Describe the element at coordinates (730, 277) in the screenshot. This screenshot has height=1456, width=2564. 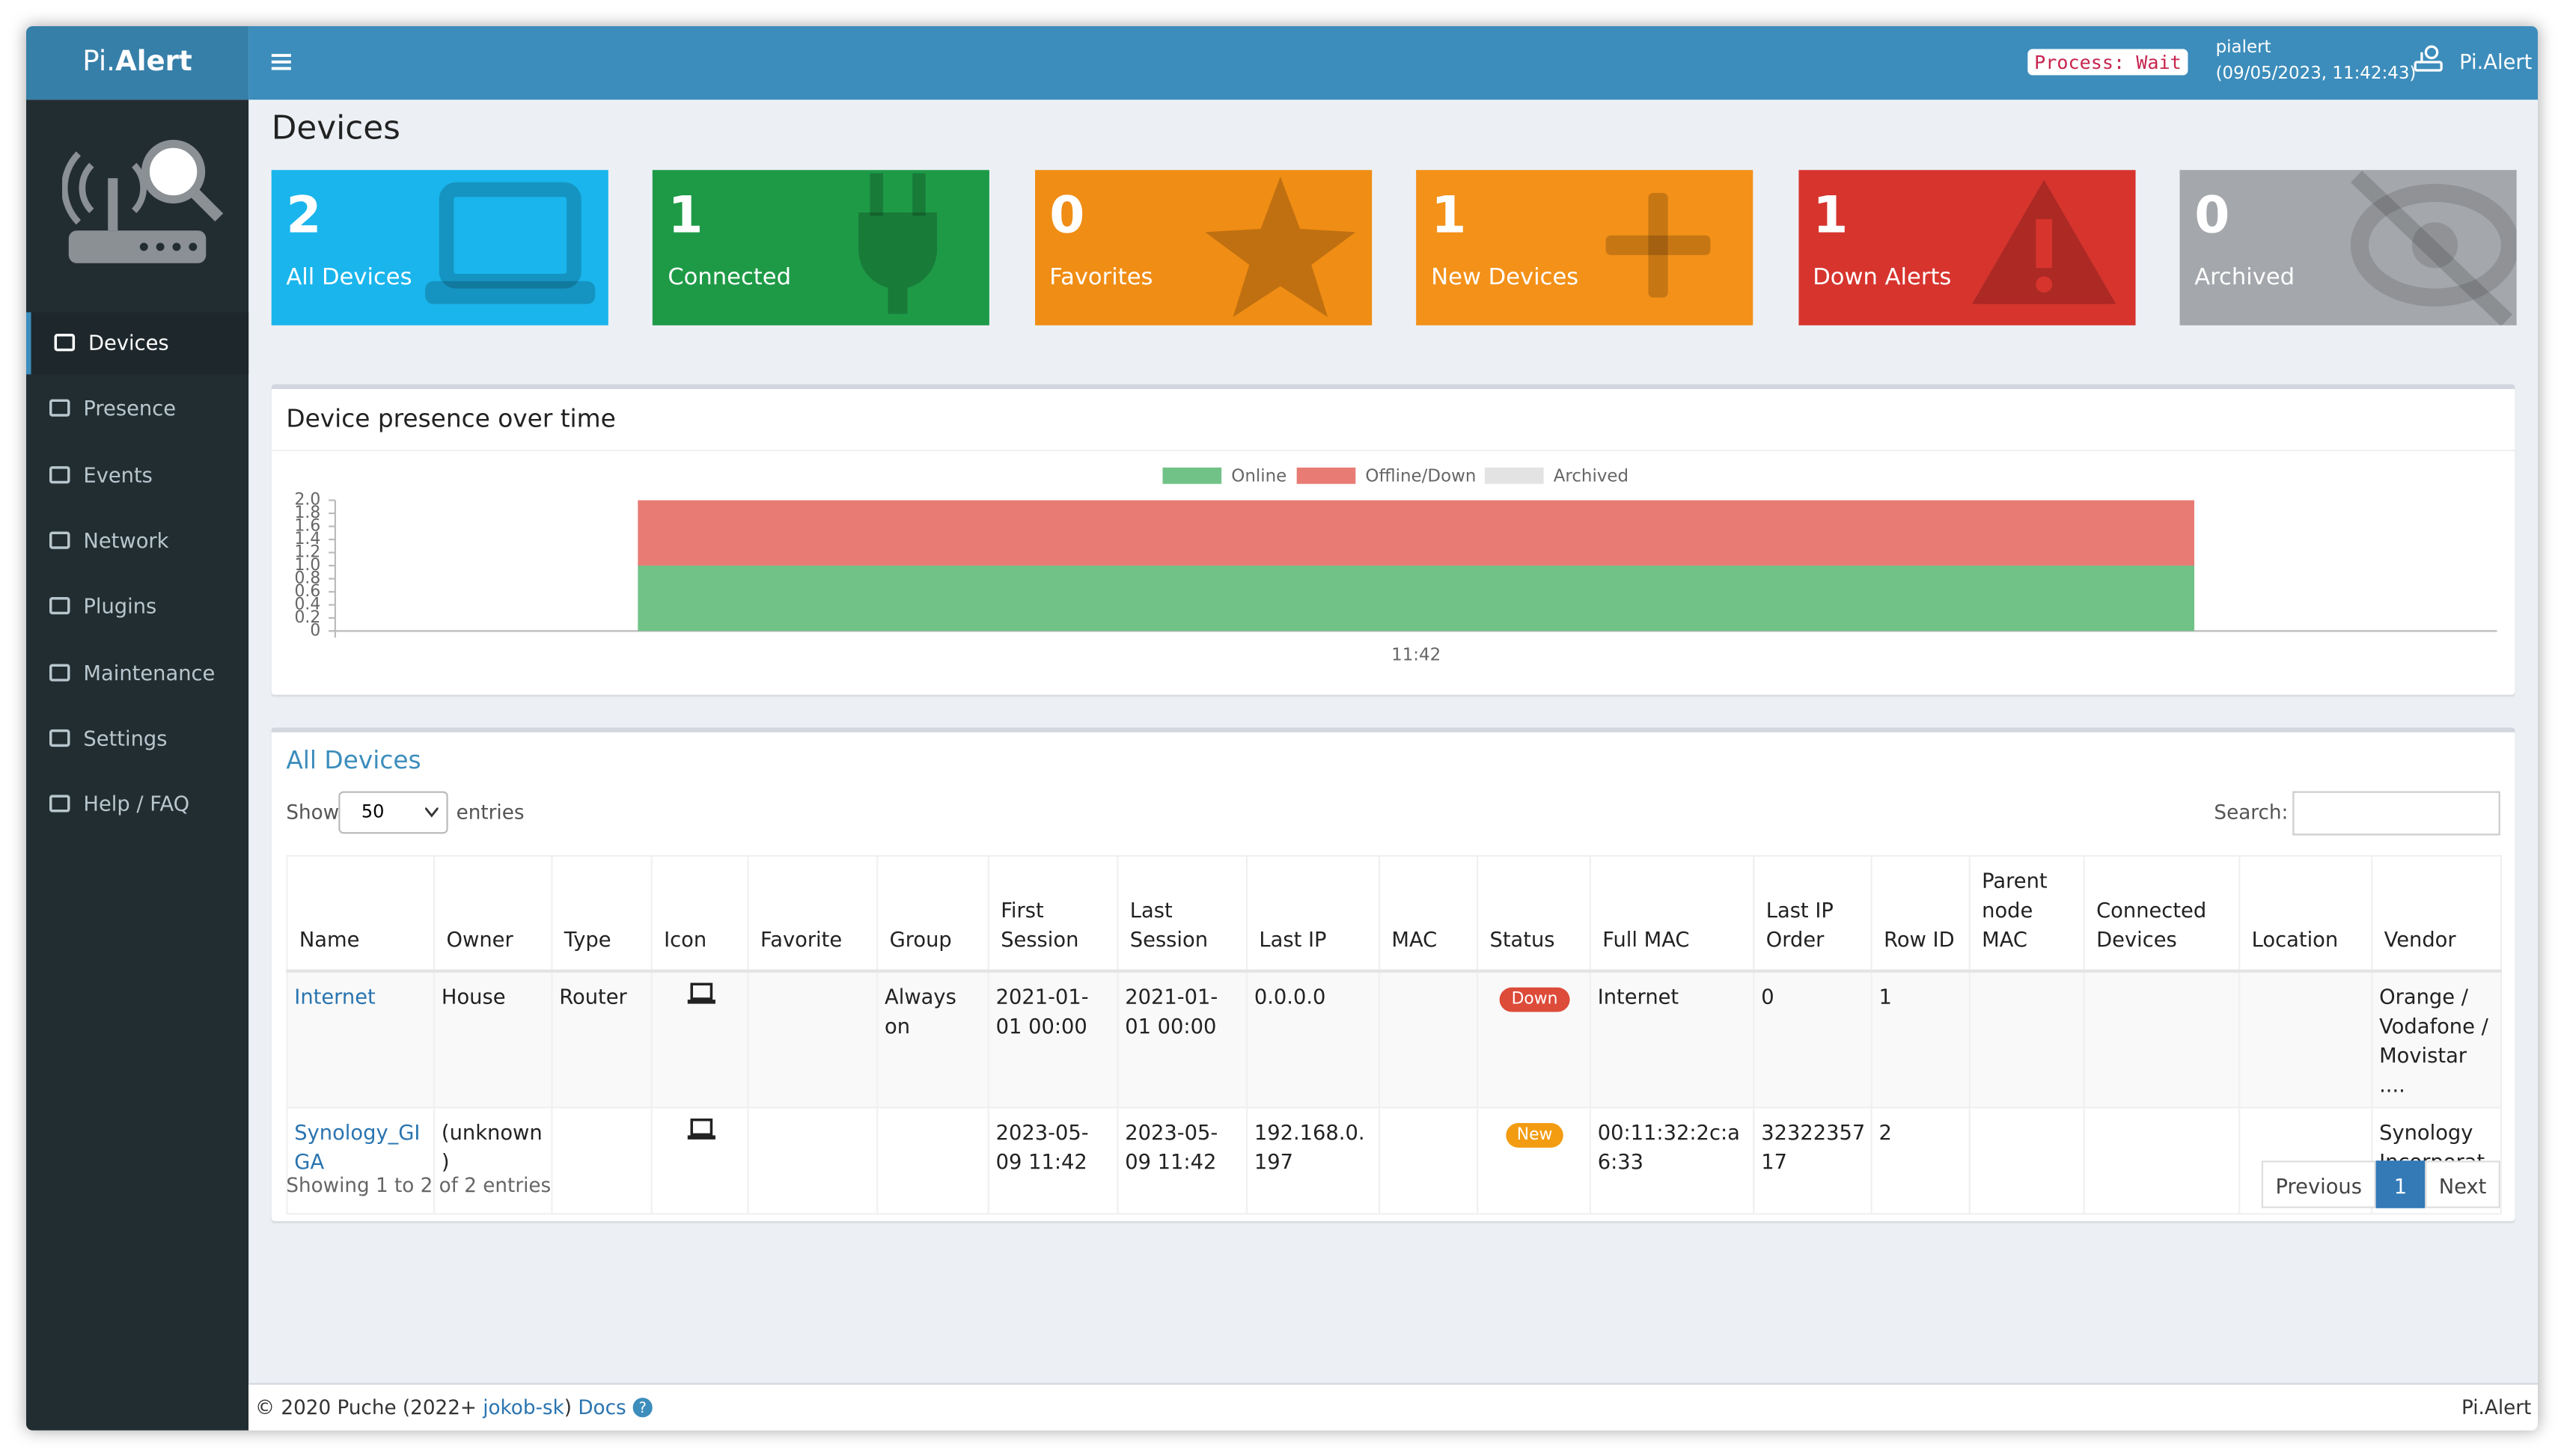
I see `tile-label: Connected` at that location.